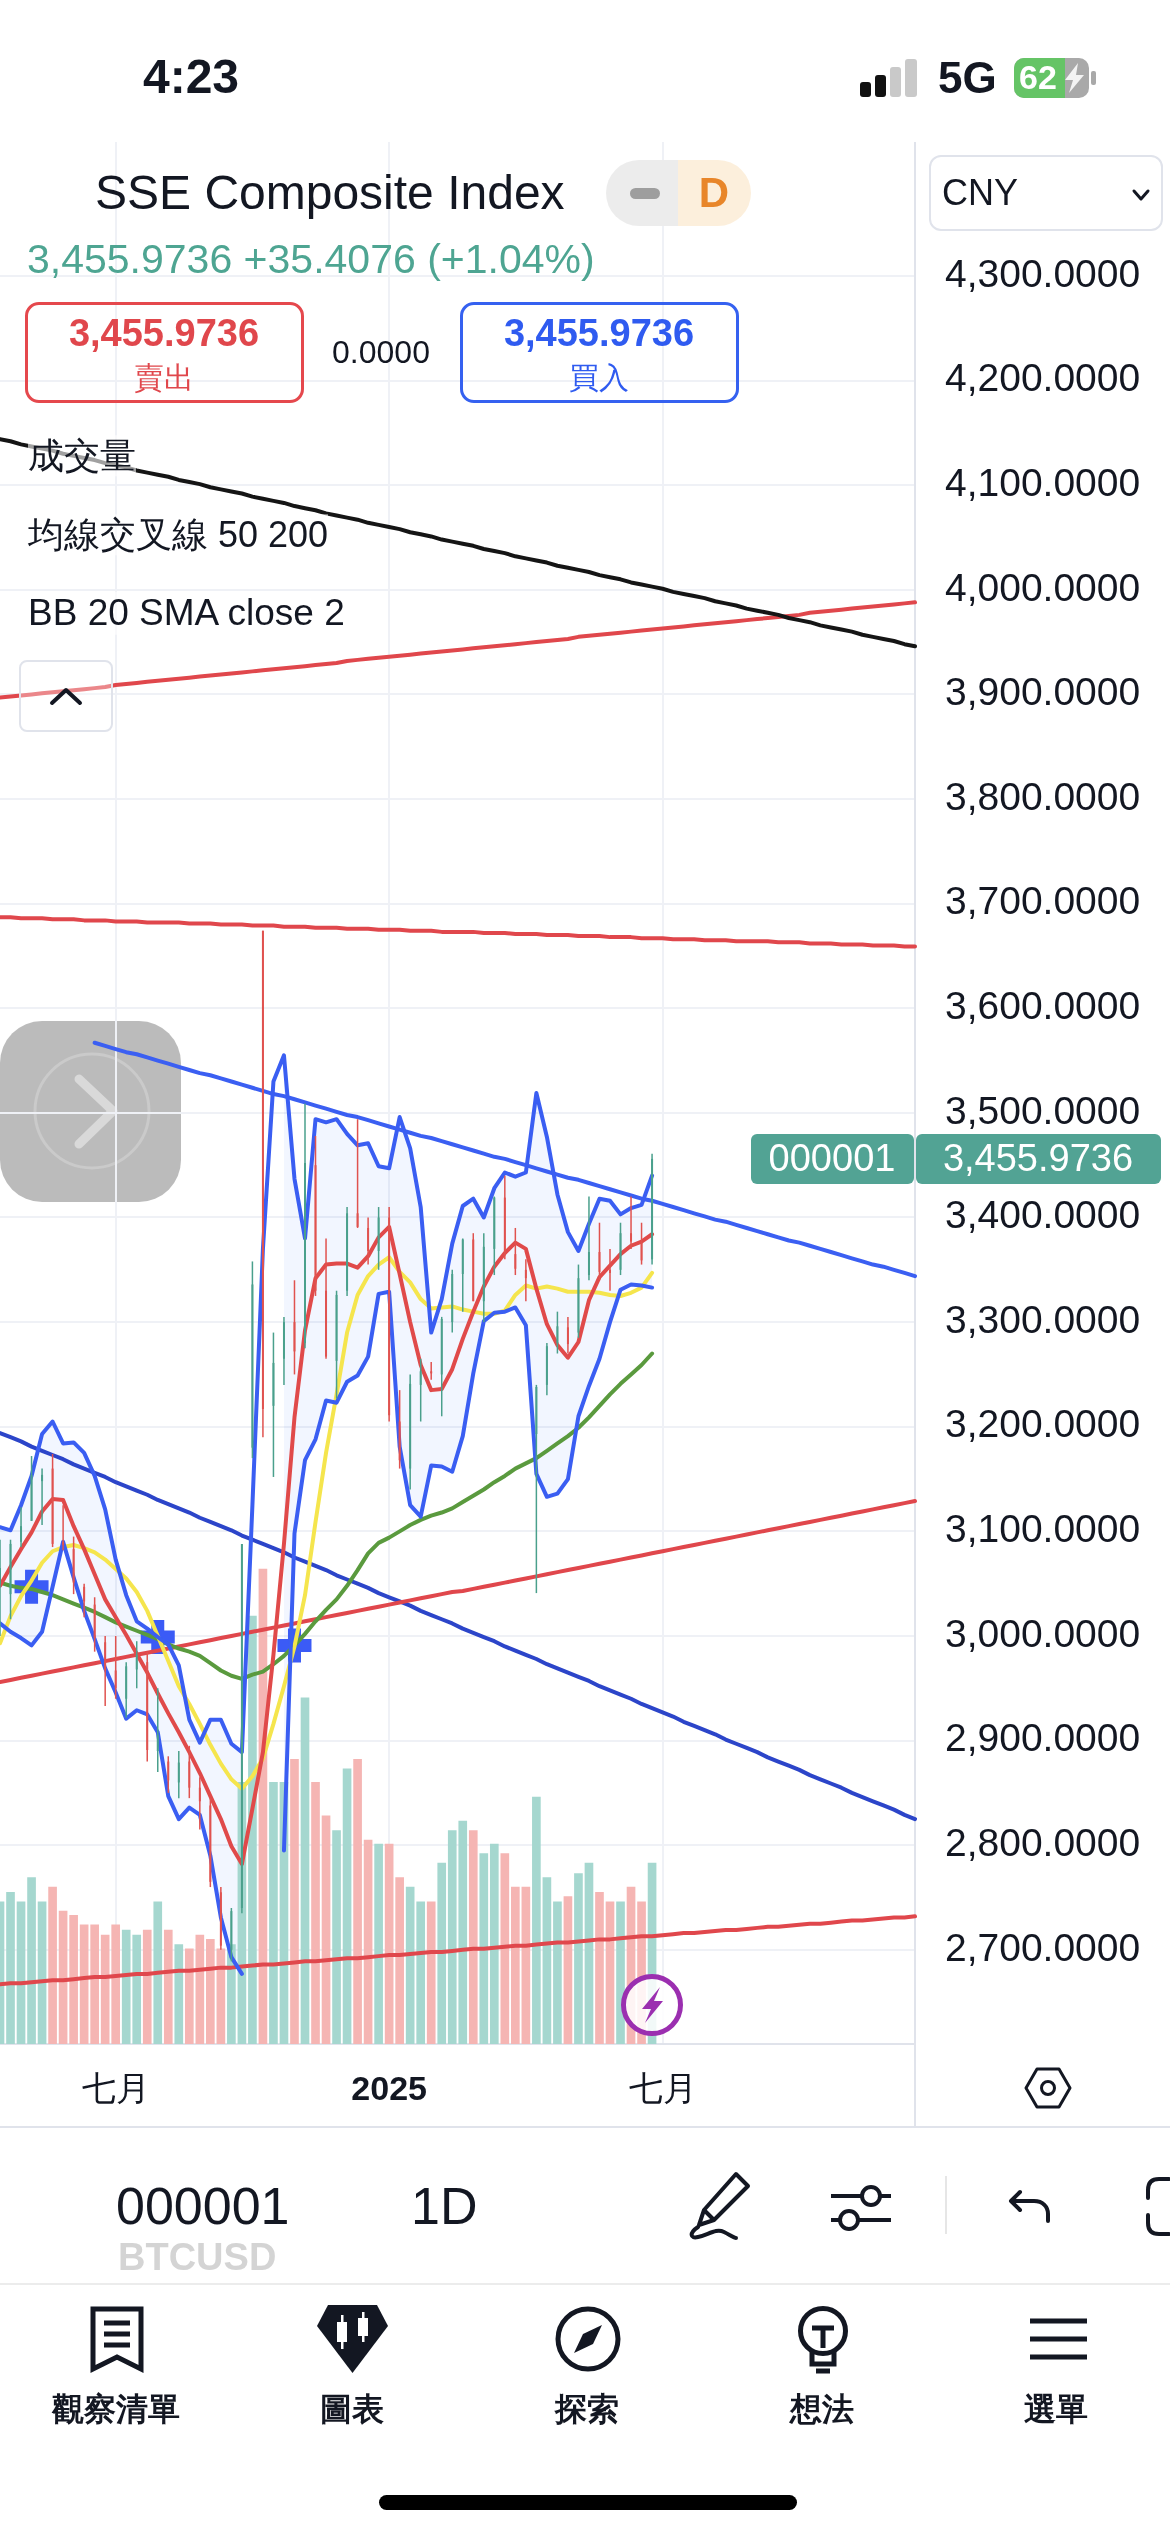 The width and height of the screenshot is (1170, 2532). What do you see at coordinates (1043, 692) in the screenshot?
I see `y-tick-label: 3,900.0000` at bounding box center [1043, 692].